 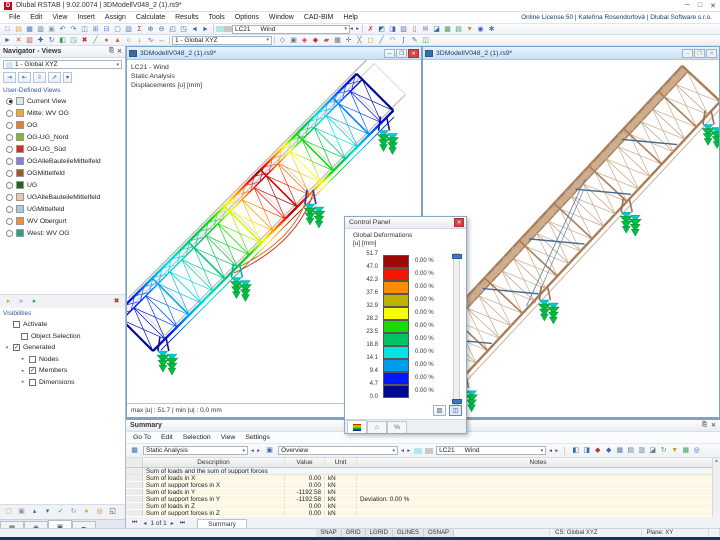 What do you see at coordinates (62, 337) in the screenshot?
I see `tree-item-objectselection: Object Selection` at bounding box center [62, 337].